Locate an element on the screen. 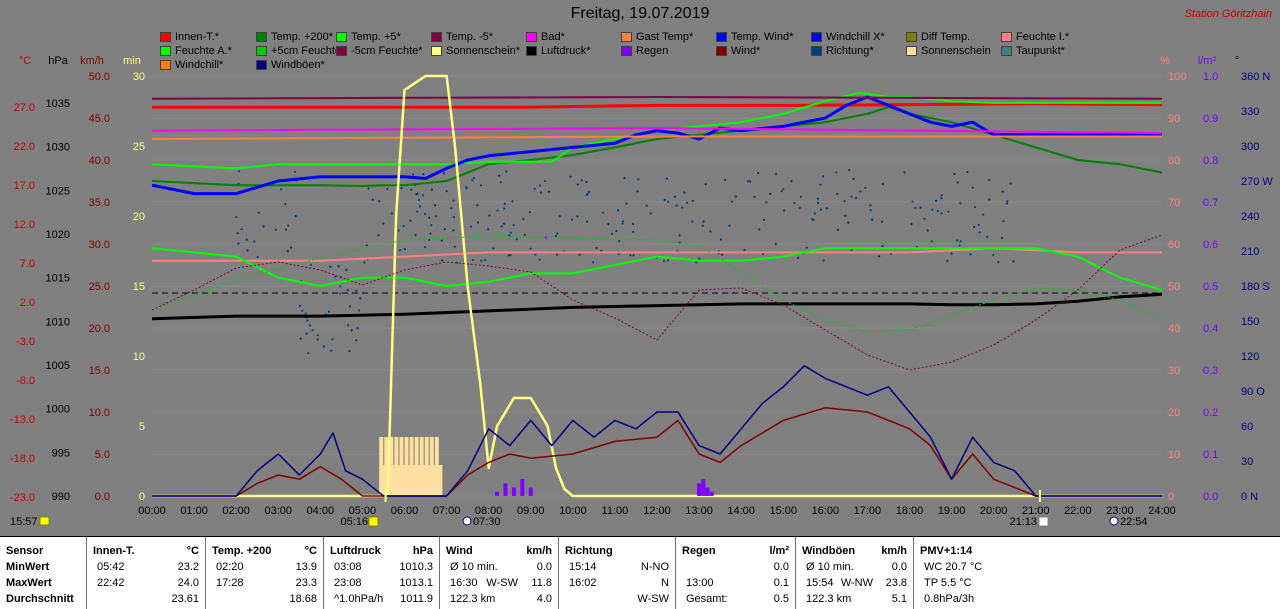  rain-tick-label: 0.1 is located at coordinates (1210, 455).